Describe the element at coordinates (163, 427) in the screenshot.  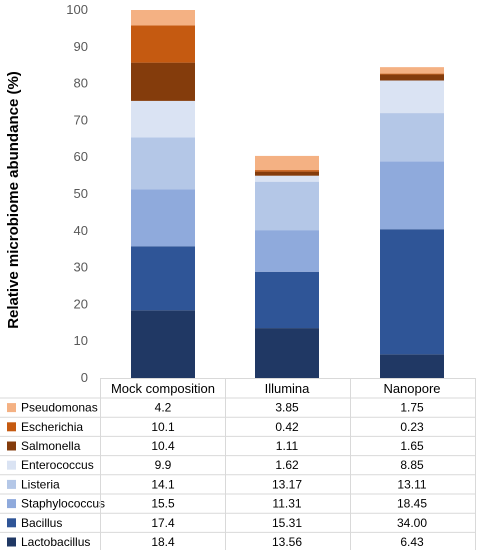
I see `table-cell-escherichia-mock-composition: 10.1` at that location.